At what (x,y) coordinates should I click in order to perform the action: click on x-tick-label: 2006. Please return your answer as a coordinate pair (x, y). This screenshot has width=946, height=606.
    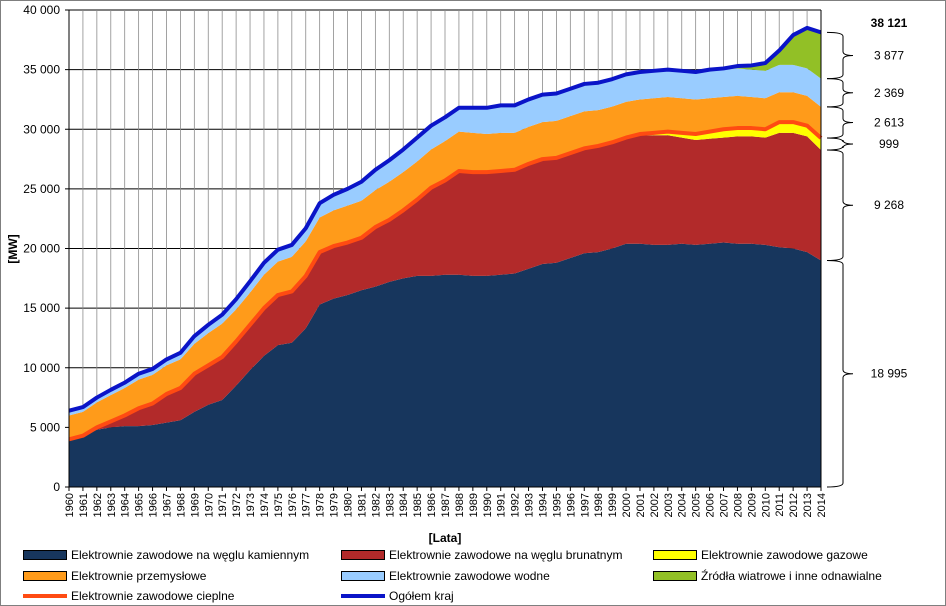
    Looking at the image, I should click on (711, 505).